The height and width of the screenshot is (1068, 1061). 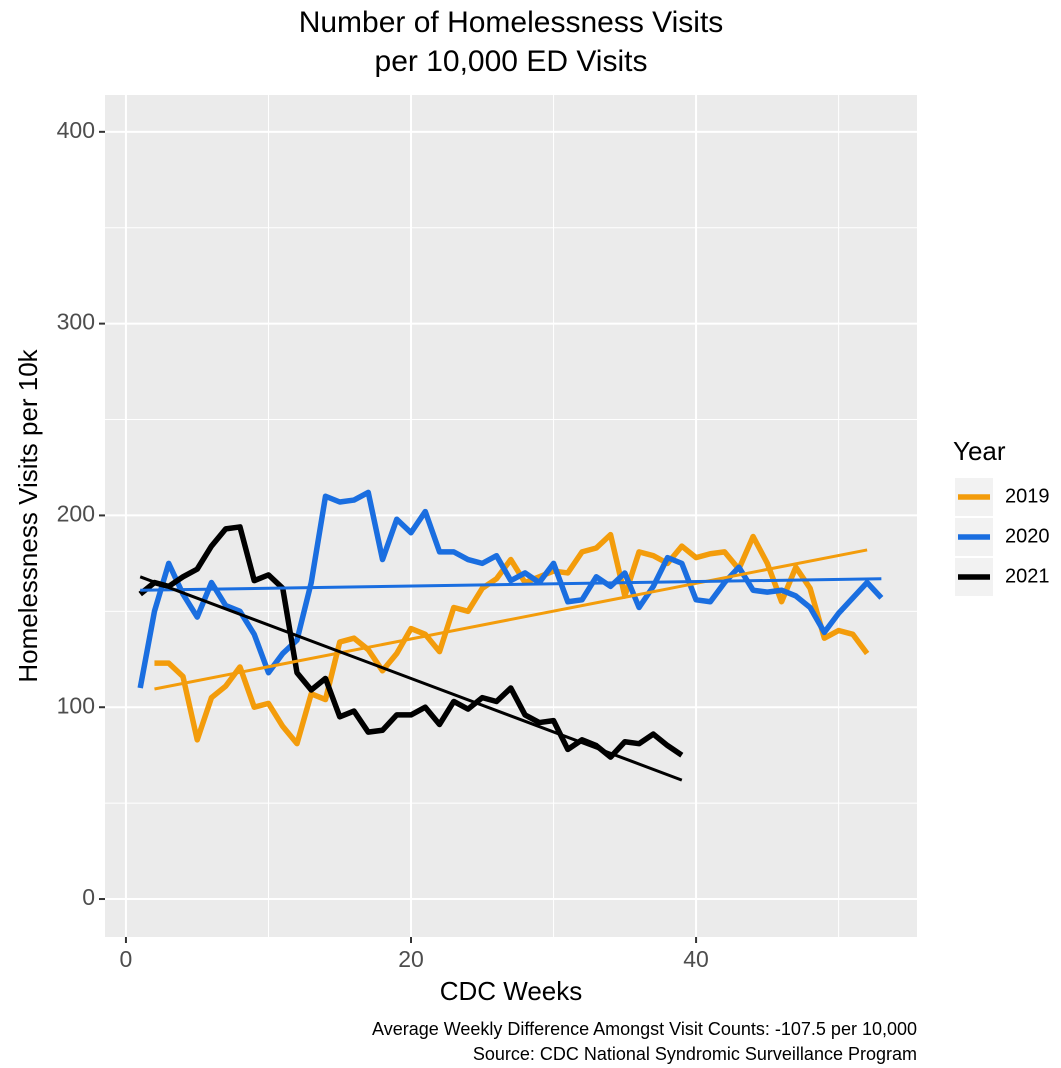 What do you see at coordinates (511, 61) in the screenshot?
I see `chart-title: per 10,000 ED Visits` at bounding box center [511, 61].